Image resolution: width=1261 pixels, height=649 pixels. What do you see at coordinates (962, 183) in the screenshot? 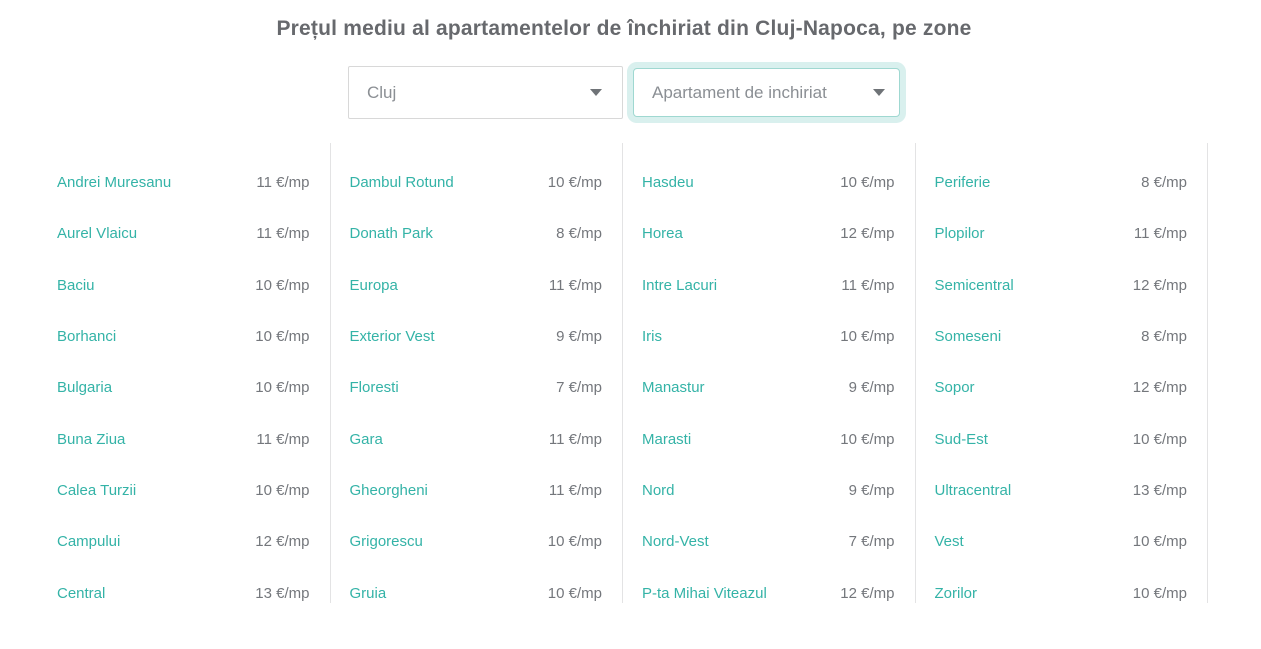
I see `zone-link: Periferie` at bounding box center [962, 183].